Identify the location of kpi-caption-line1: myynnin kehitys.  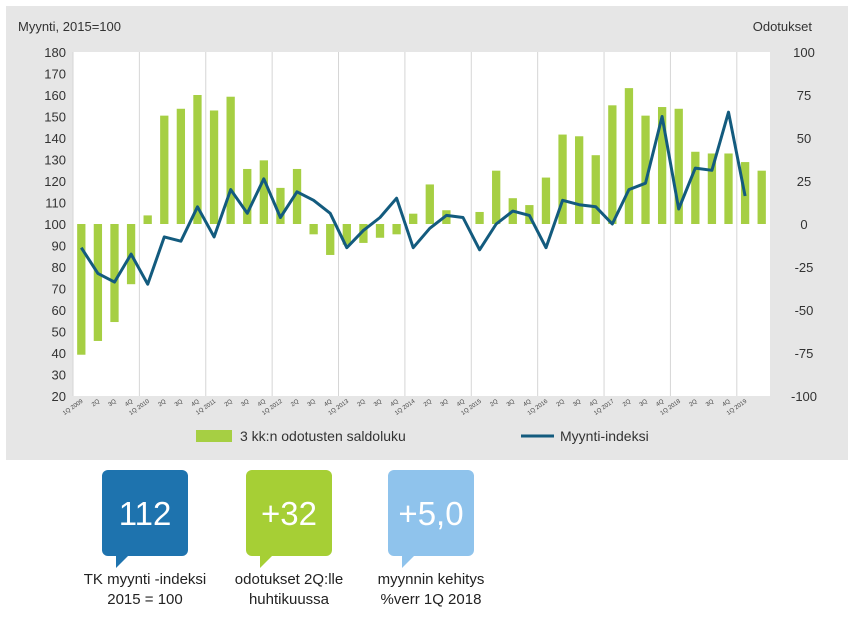
(431, 579).